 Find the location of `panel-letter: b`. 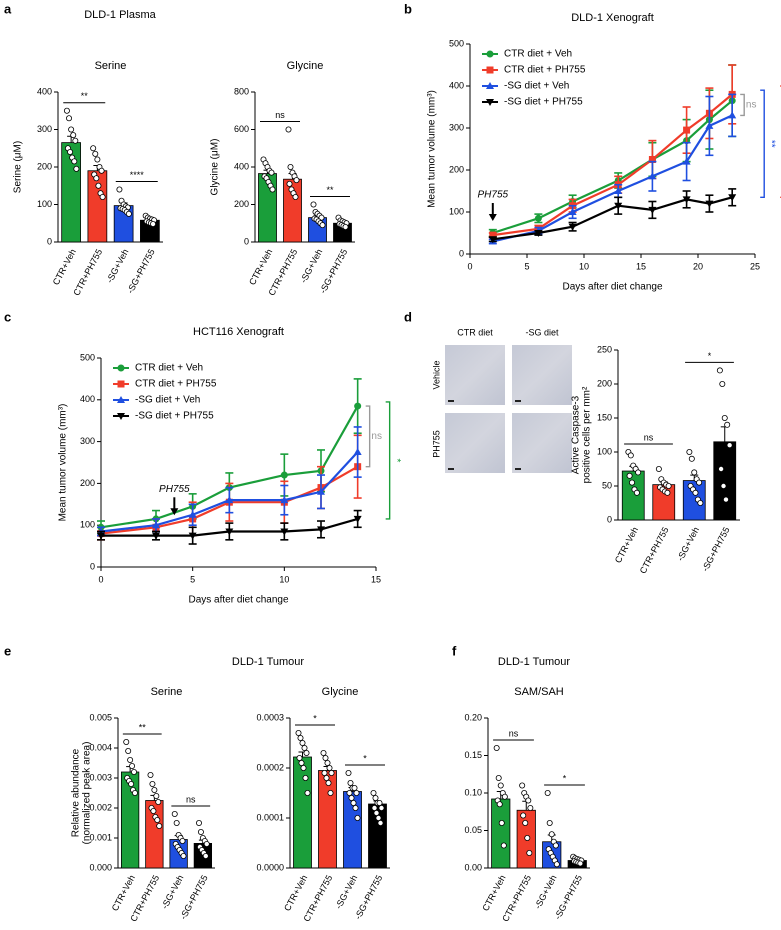

panel-letter: b is located at coordinates (408, 8).